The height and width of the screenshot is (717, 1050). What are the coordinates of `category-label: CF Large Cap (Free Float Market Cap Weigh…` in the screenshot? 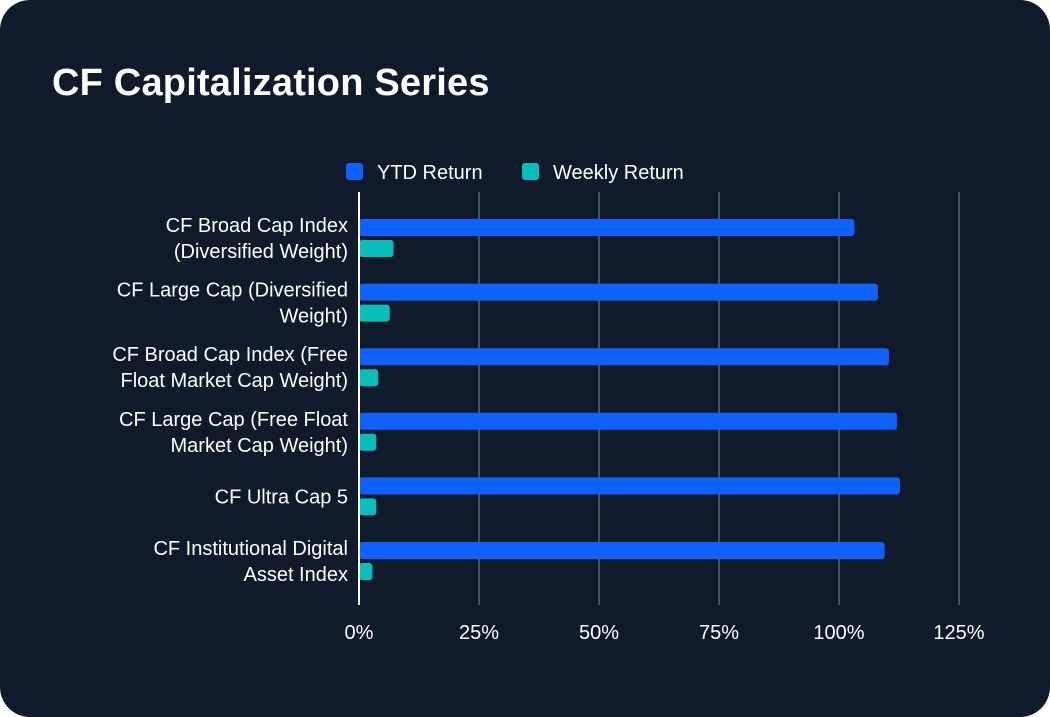 It's located at (233, 433).